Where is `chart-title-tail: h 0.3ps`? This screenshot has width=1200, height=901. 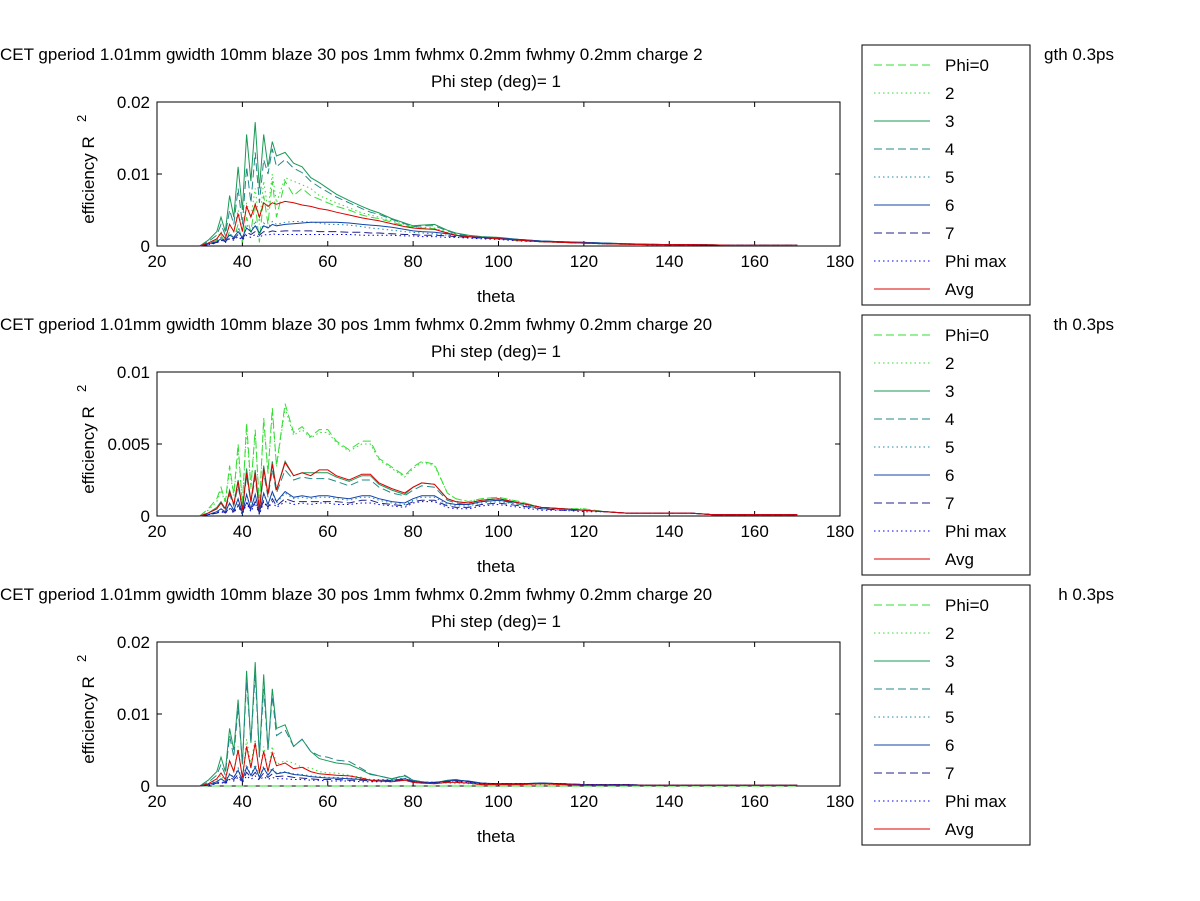 chart-title-tail: h 0.3ps is located at coordinates (1086, 594).